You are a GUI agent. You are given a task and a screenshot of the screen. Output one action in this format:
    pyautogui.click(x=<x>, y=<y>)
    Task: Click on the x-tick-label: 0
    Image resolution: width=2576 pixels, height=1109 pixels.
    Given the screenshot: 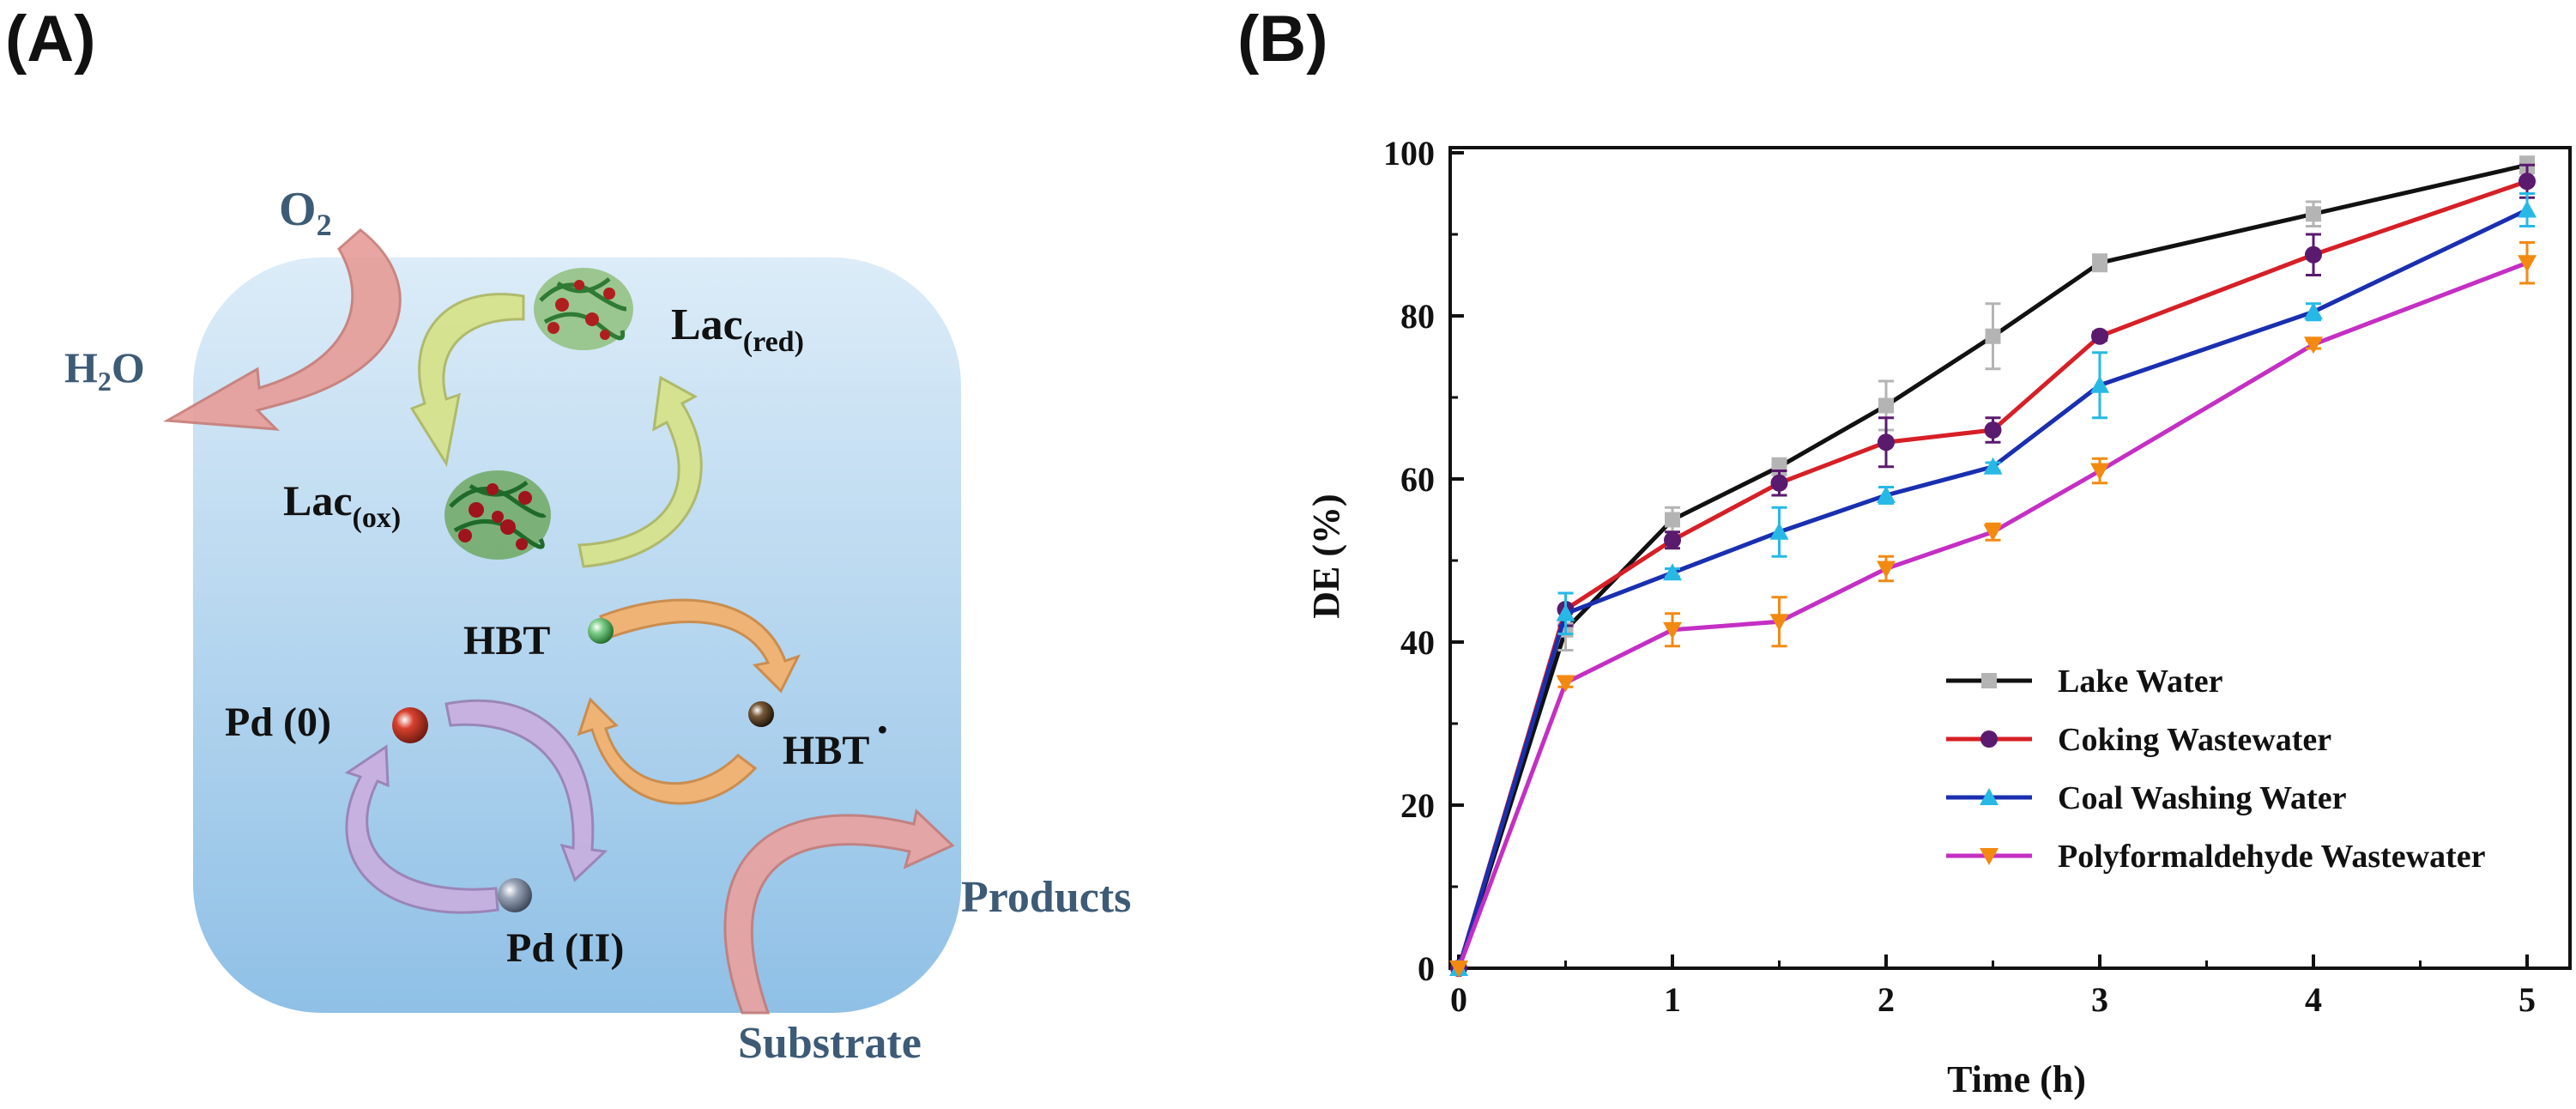 What is the action you would take?
    pyautogui.click(x=1458, y=1000)
    